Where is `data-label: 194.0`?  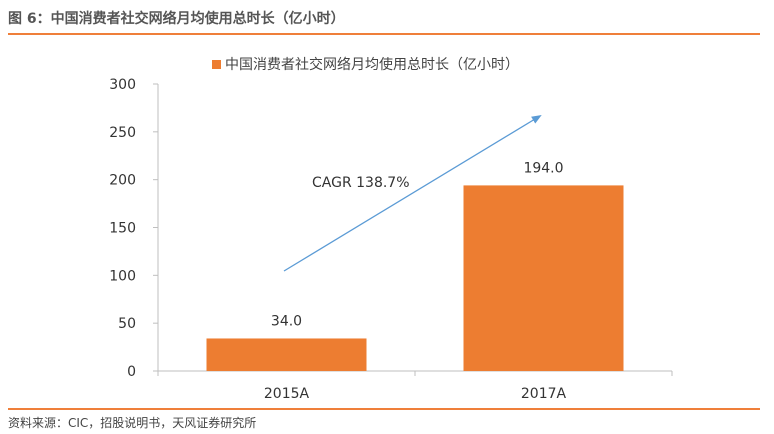 data-label: 194.0 is located at coordinates (543, 168).